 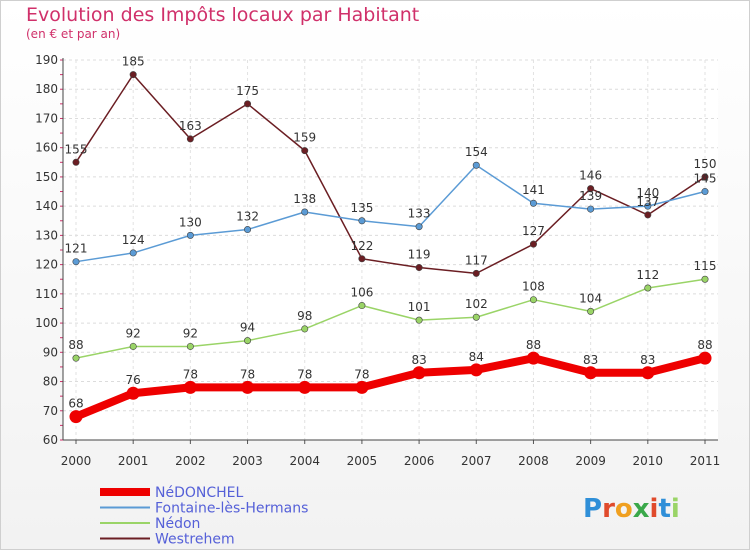 I want to click on y-tick-label: 110, so click(x=46, y=294).